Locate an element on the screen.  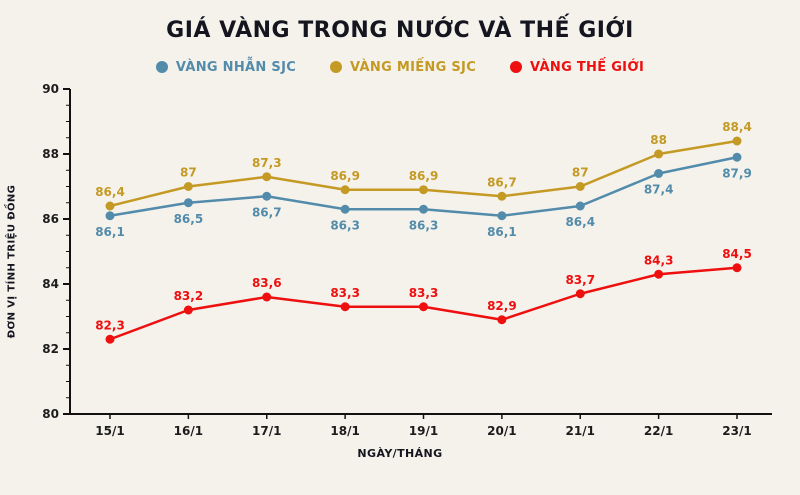
legend-item-vang-nhan-sjc: VÀNG NHẪN SJC is located at coordinates (226, 67).